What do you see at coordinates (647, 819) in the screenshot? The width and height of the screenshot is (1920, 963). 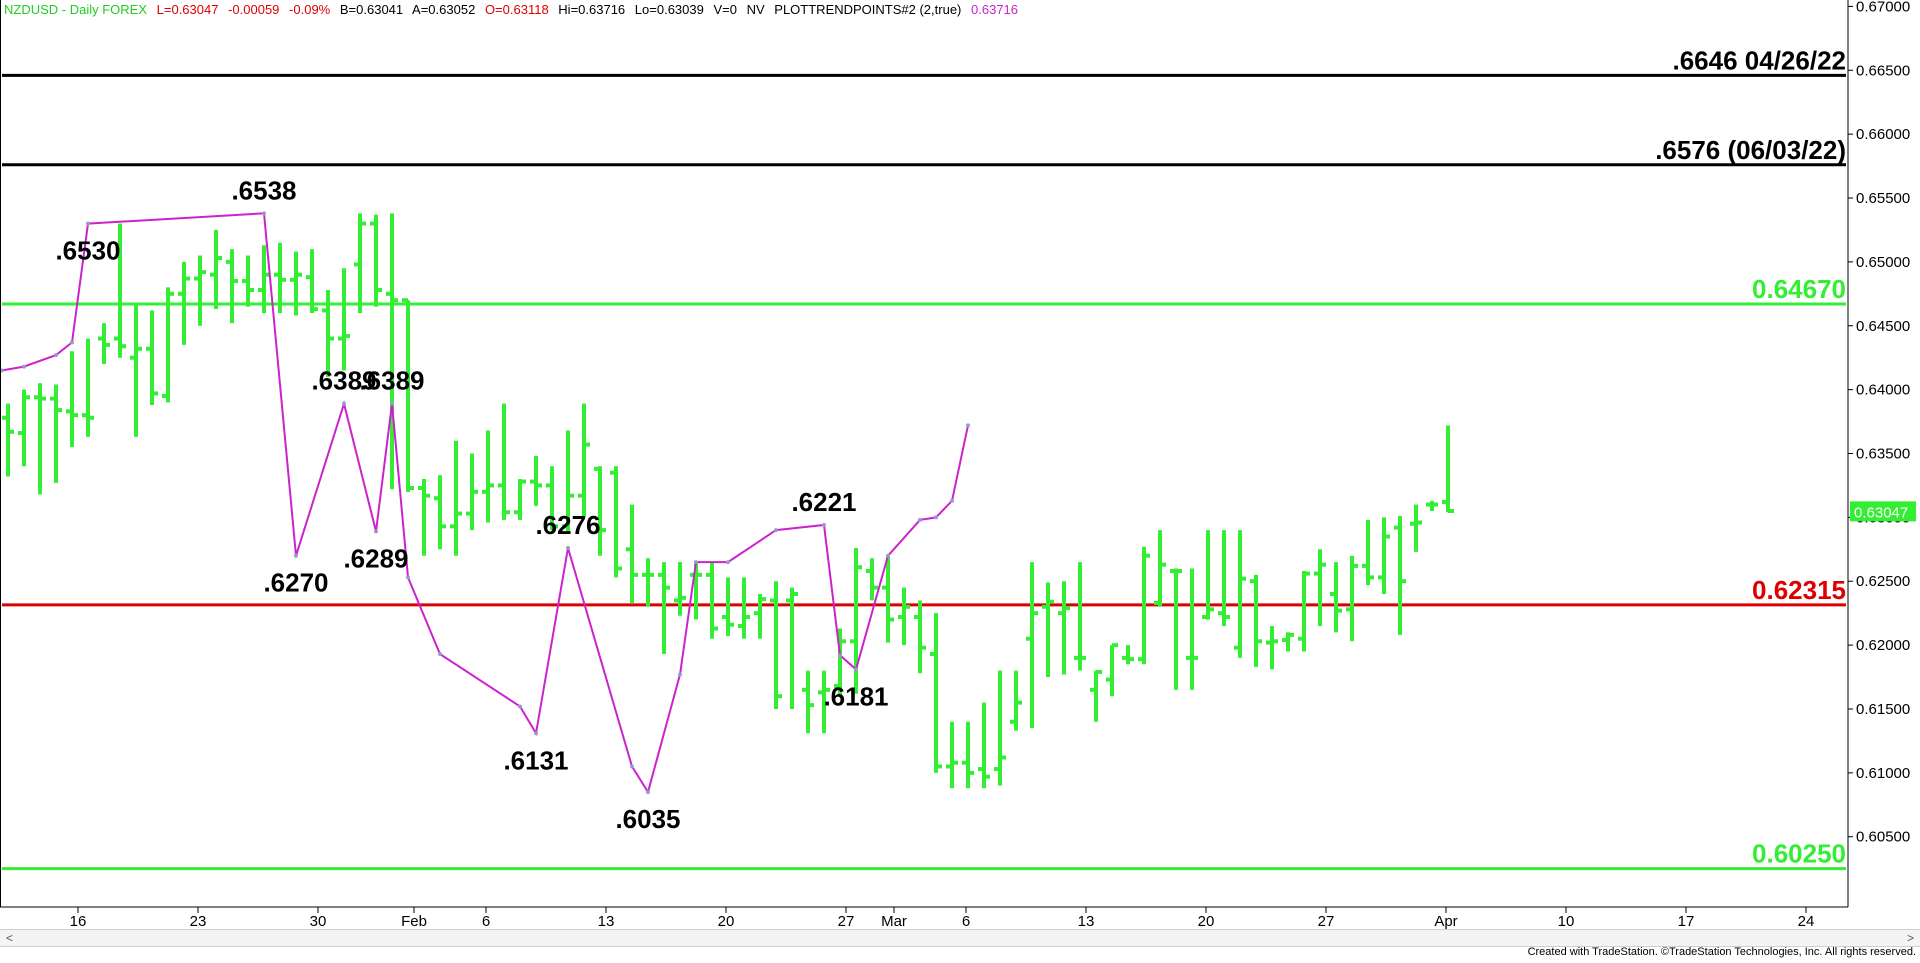 I see `trend-point-label: .6035` at bounding box center [647, 819].